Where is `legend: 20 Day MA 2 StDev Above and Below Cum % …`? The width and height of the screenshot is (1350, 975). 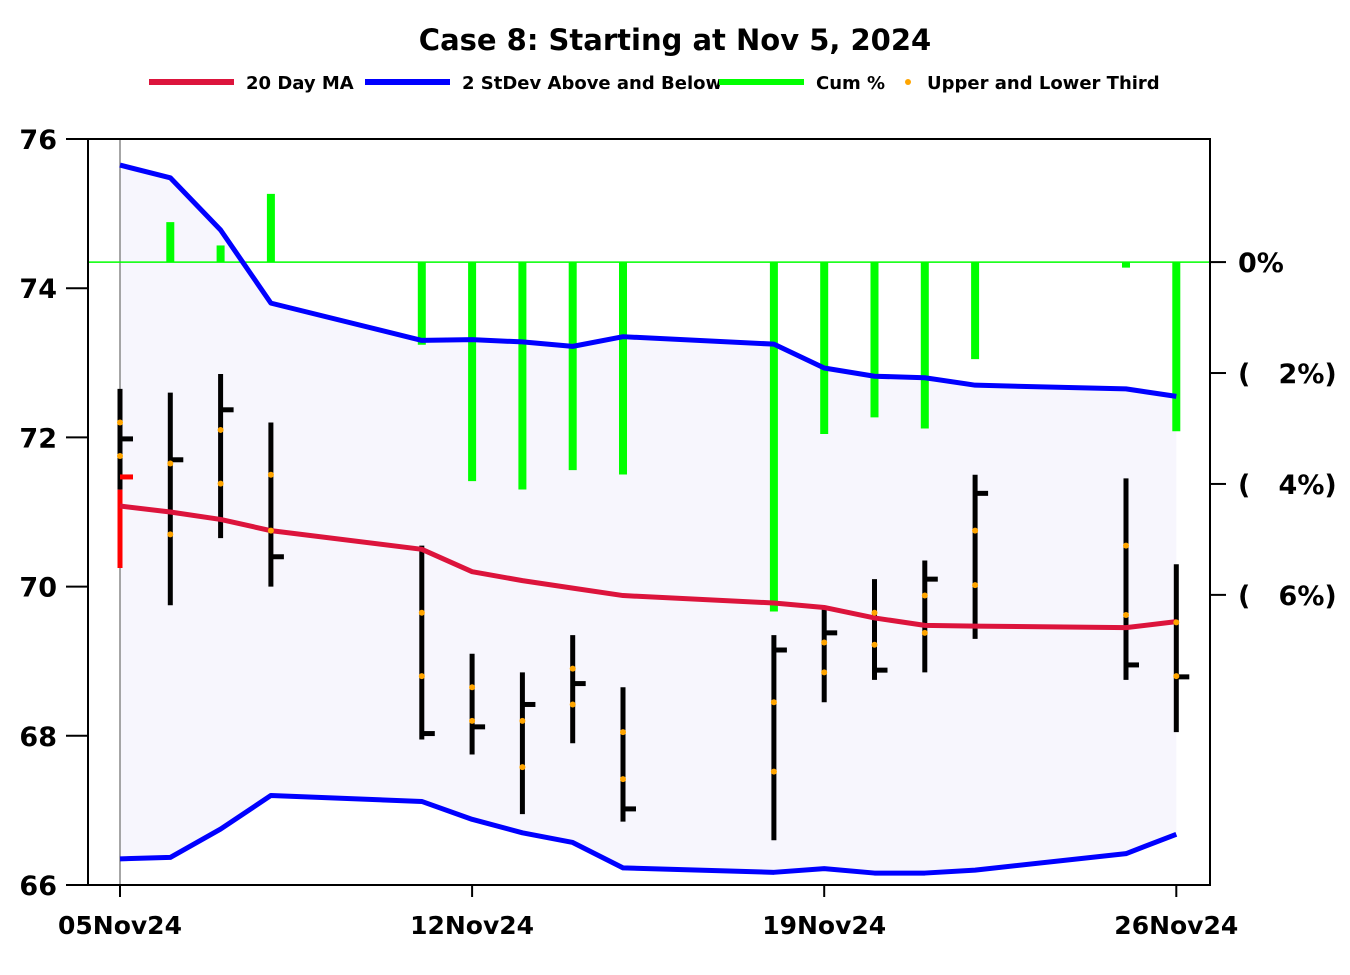
legend: 20 Day MA 2 StDev Above and Below Cum % … is located at coordinates (654, 83).